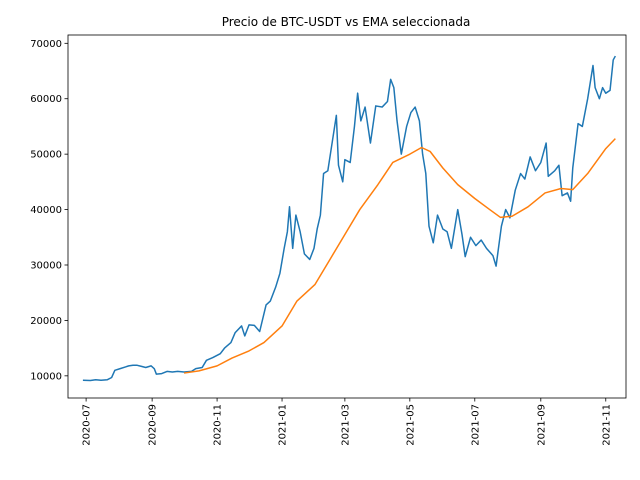 Image resolution: width=640 pixels, height=480 pixels. I want to click on x-tick-label: 2021-05, so click(410, 425).